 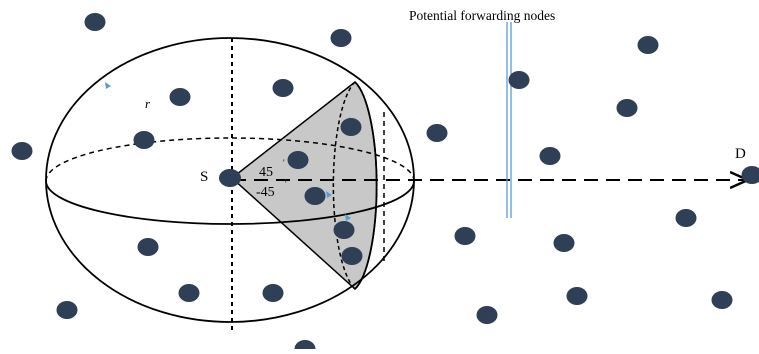 What do you see at coordinates (266, 172) in the screenshot?
I see `angle-upper-label: 45` at bounding box center [266, 172].